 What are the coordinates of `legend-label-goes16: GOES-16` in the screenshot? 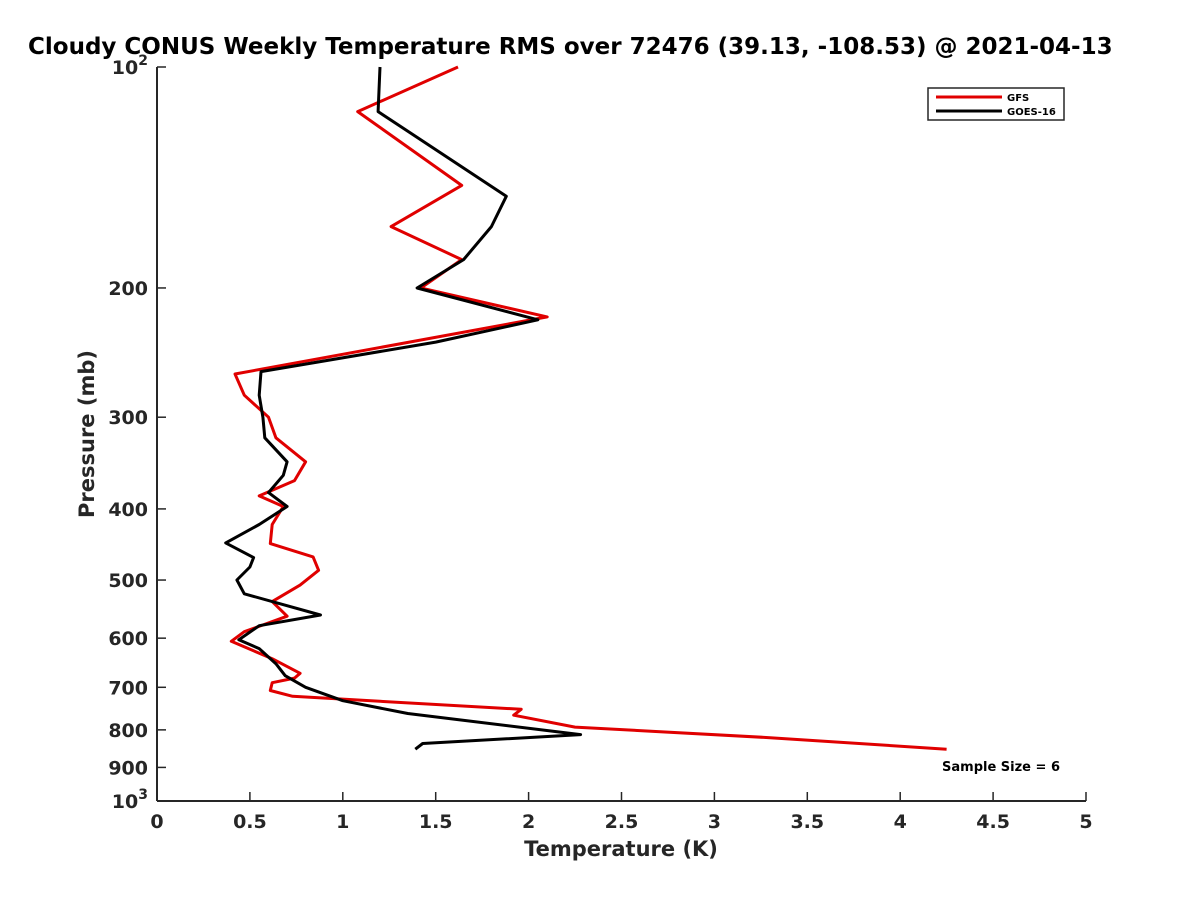 It's located at (1031, 112).